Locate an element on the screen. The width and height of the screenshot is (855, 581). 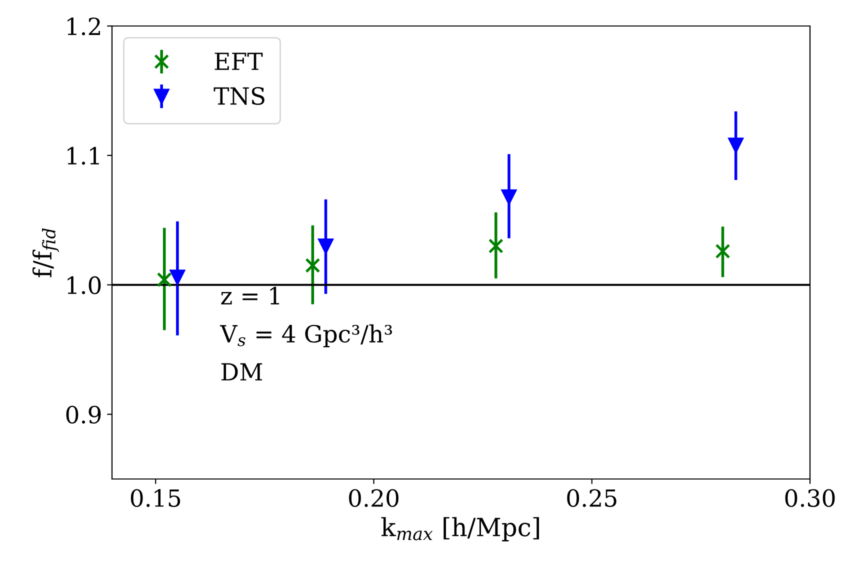
x-tick-label: 0.15 is located at coordinates (155, 498).